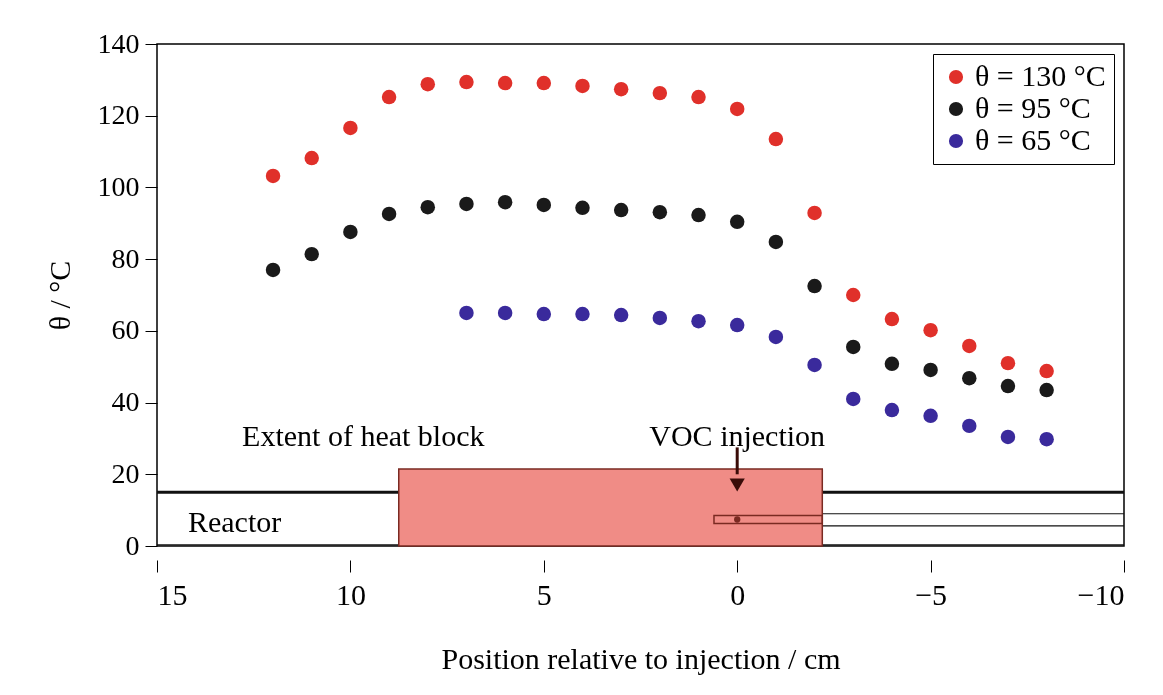 The height and width of the screenshot is (695, 1163). What do you see at coordinates (1033, 139) in the screenshot?
I see `legend-label: θ = 65 °C` at bounding box center [1033, 139].